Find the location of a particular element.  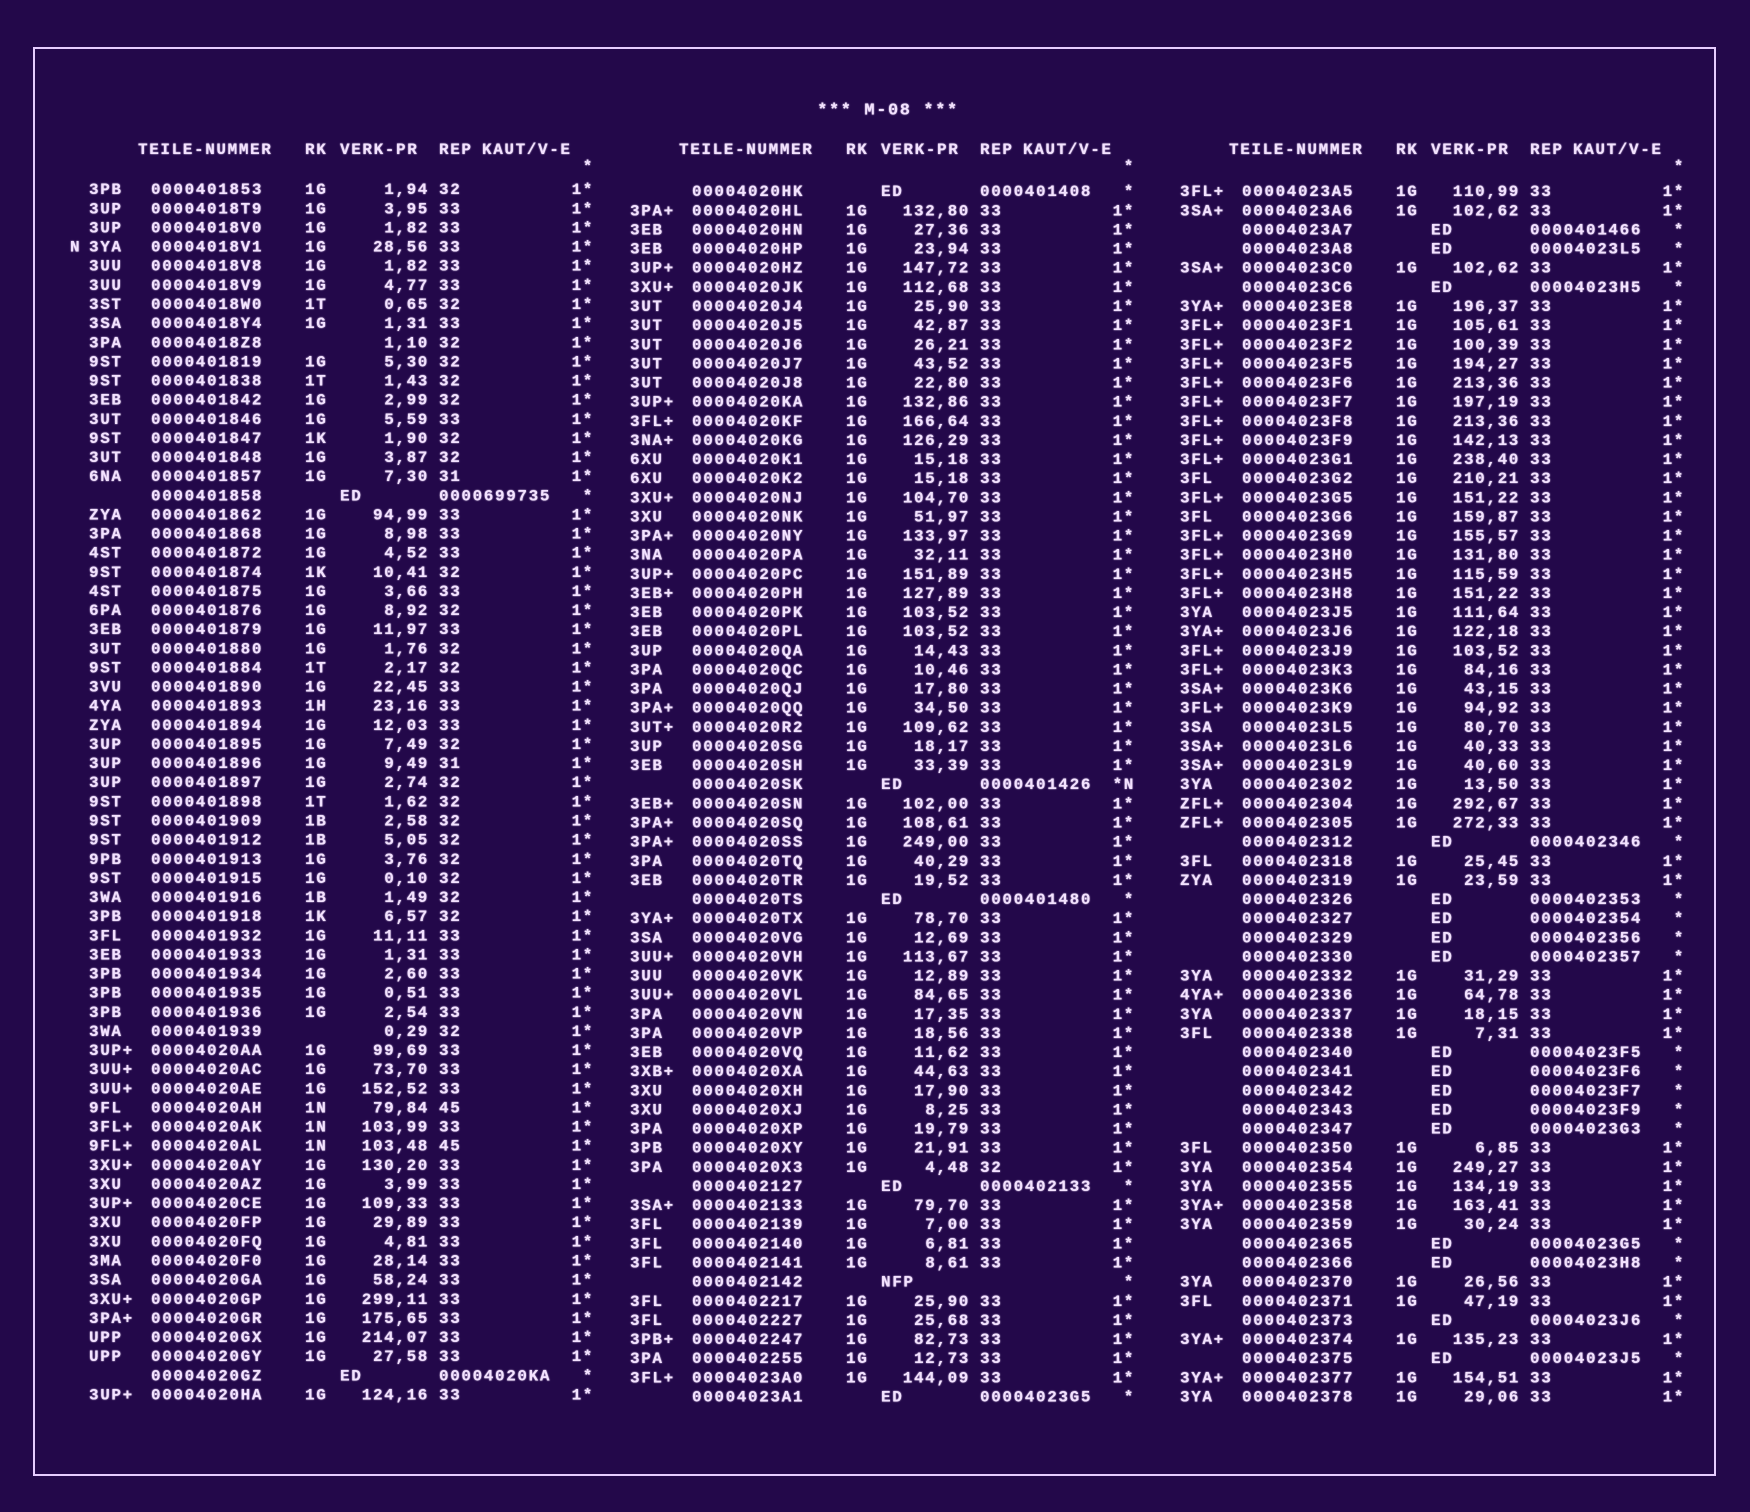

cell-price: 132,80 is located at coordinates (936, 211).